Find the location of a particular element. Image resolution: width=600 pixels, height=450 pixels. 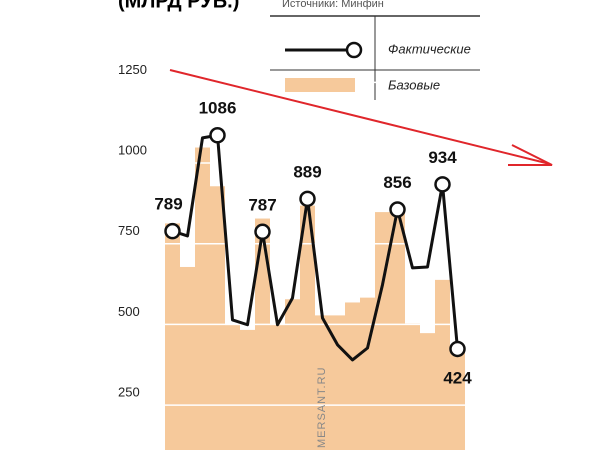

value-label: 424 is located at coordinates (457, 377).